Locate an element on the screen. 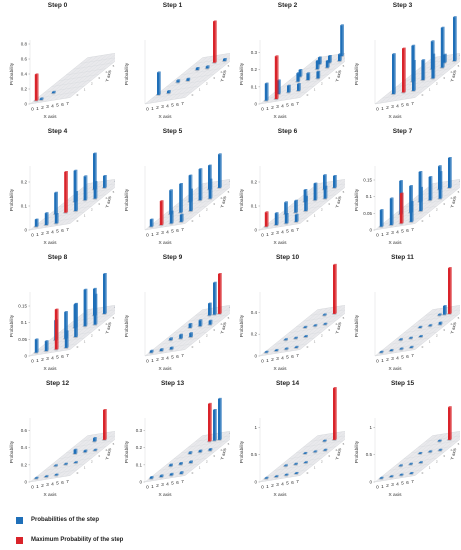 This screenshot has width=461, height=550. legend-label-max: Maximum Probability of the step is located at coordinates (77, 540).